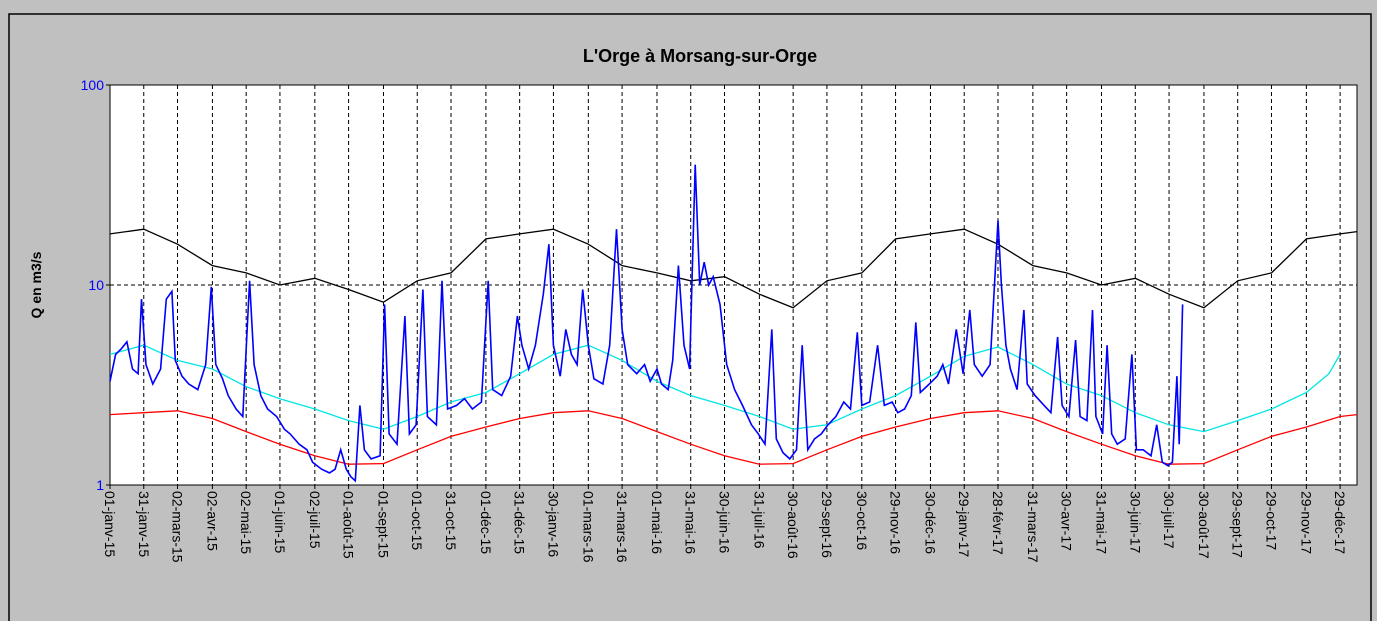 This screenshot has height=621, width=1377. What do you see at coordinates (36, 284) in the screenshot?
I see `y-axis-label: Q en m3/s` at bounding box center [36, 284].